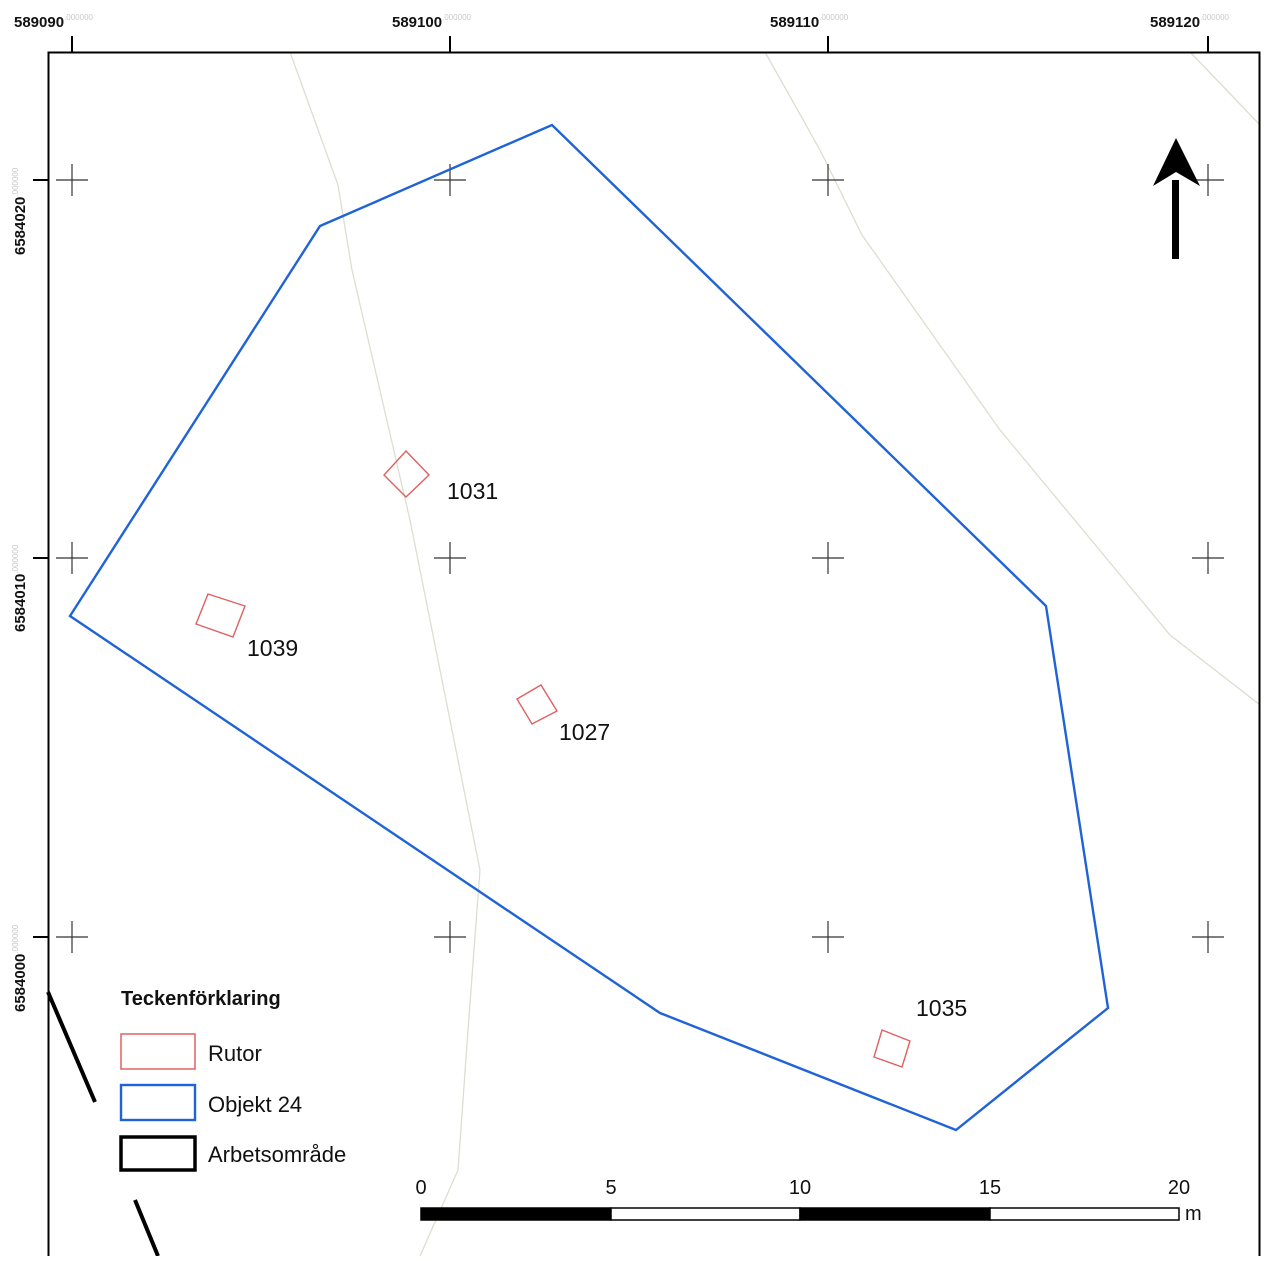 This screenshot has height=1261, width=1280. I want to click on left-ticks, so click(40, 558).